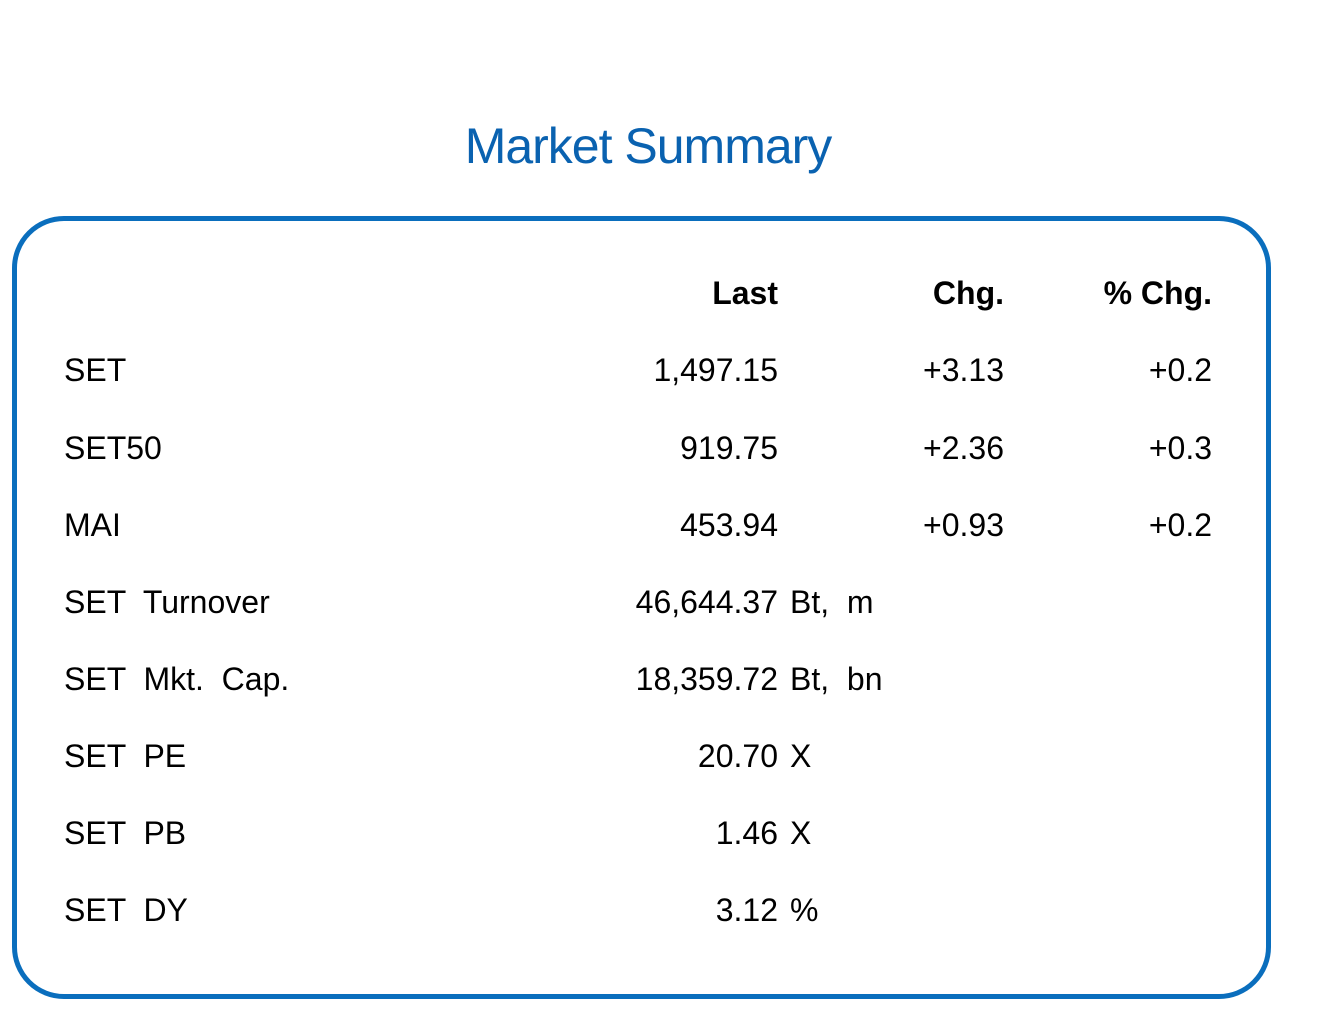 Image resolution: width=1330 pixels, height=1032 pixels. I want to click on page-title: Market Summary, so click(648, 146).